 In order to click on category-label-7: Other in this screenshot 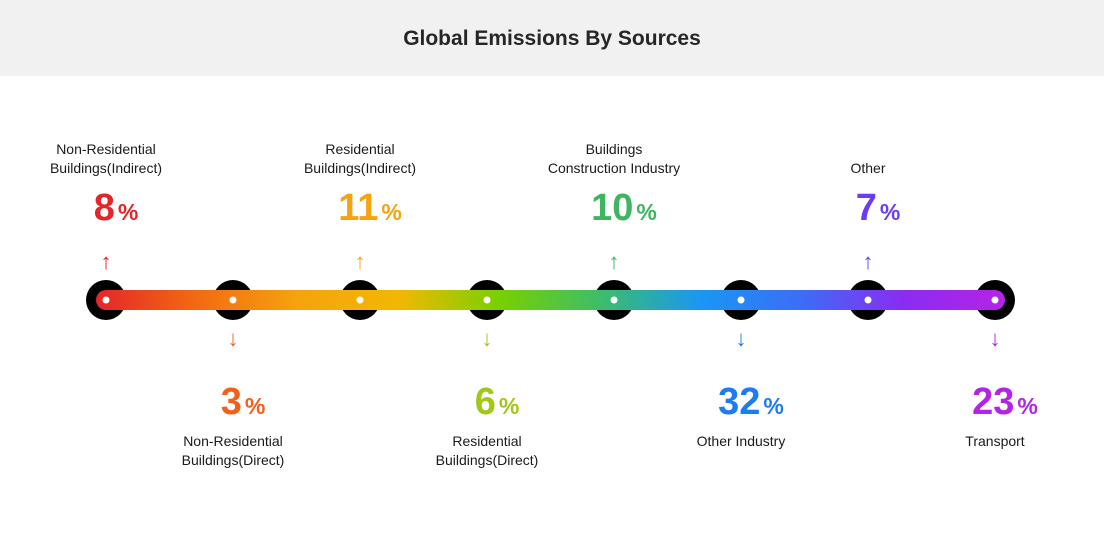, I will do `click(868, 168)`.